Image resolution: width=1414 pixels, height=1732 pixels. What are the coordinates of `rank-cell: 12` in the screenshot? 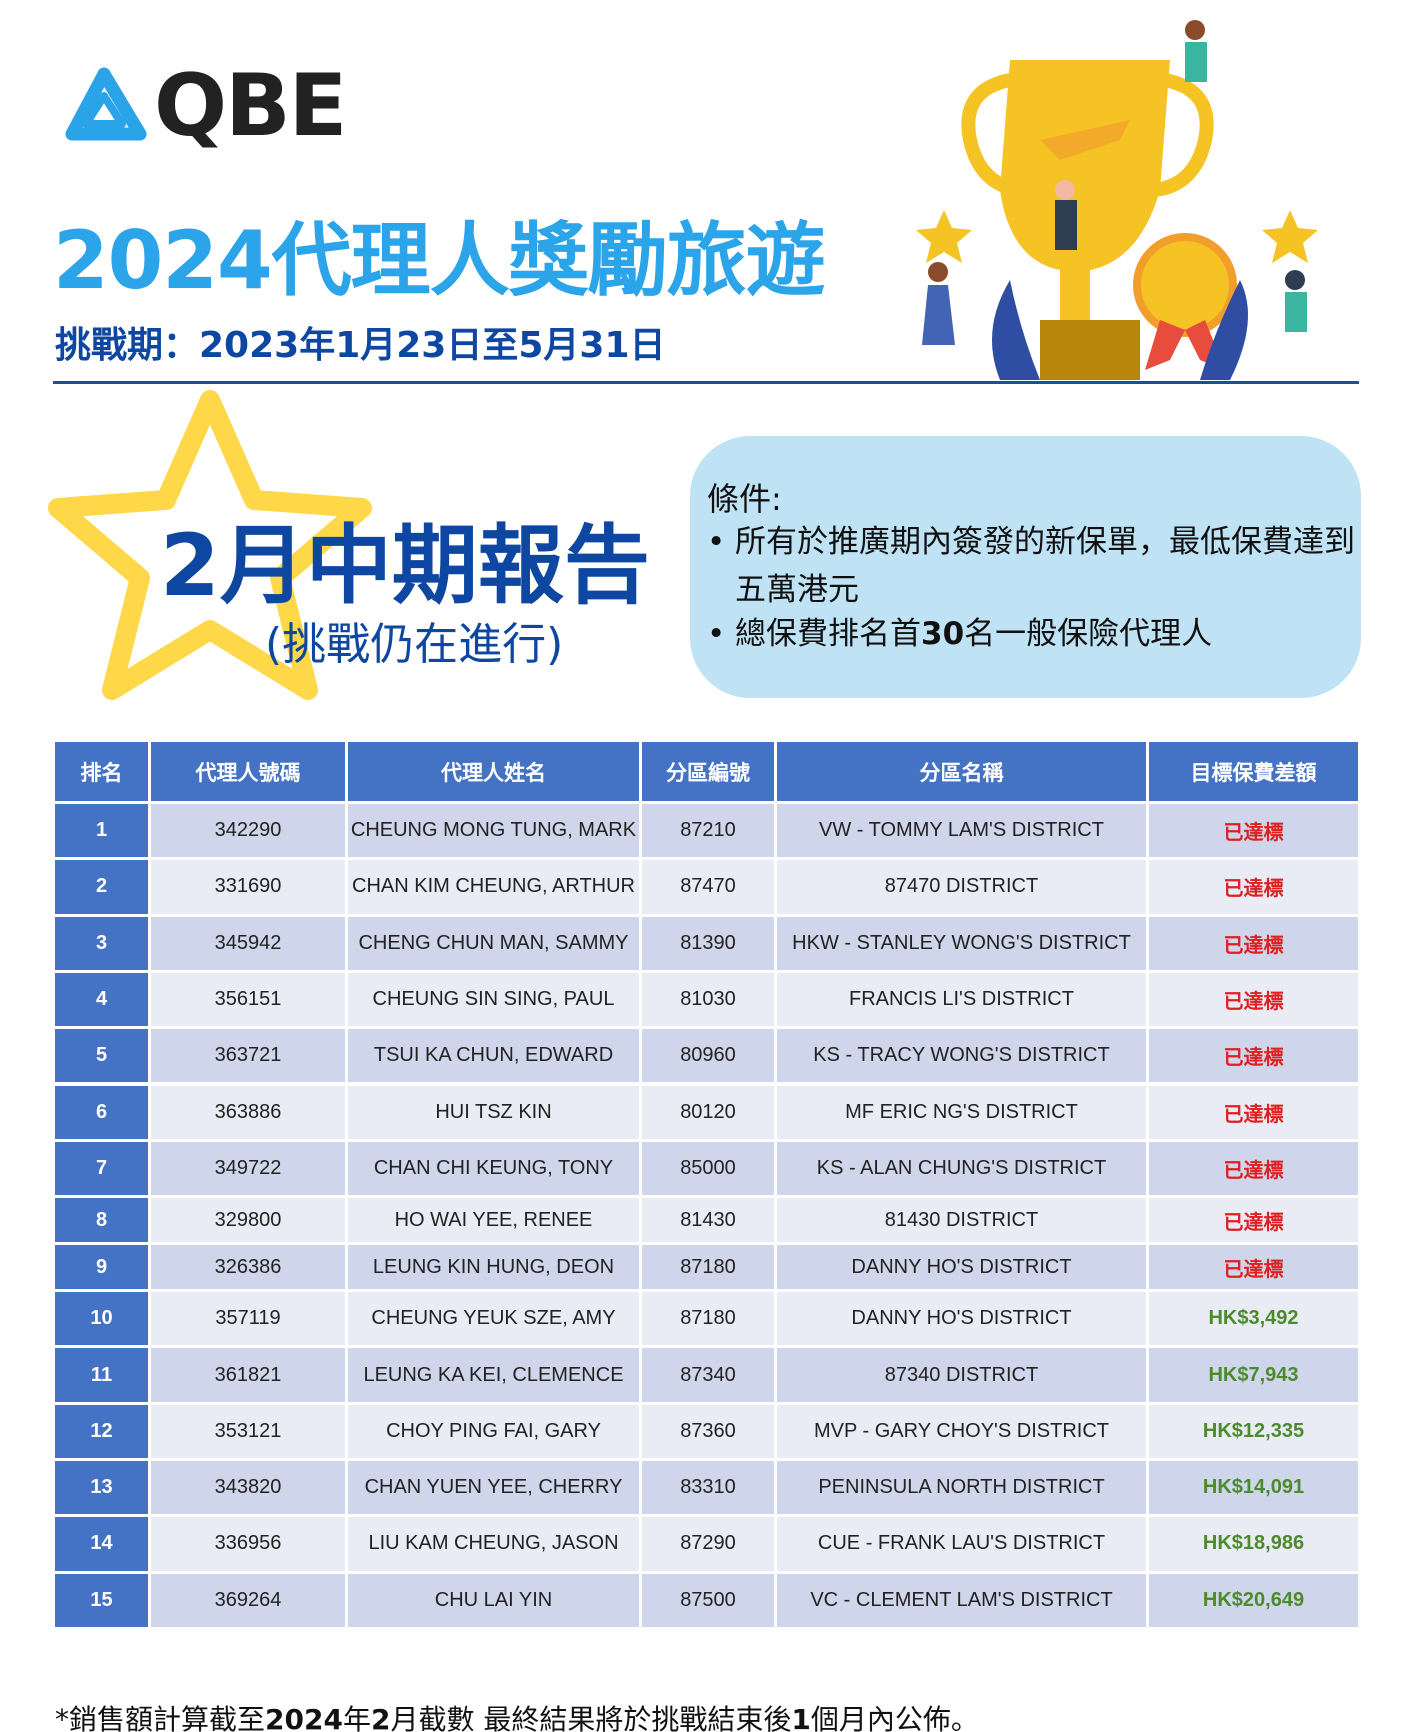 It's located at (103, 1432).